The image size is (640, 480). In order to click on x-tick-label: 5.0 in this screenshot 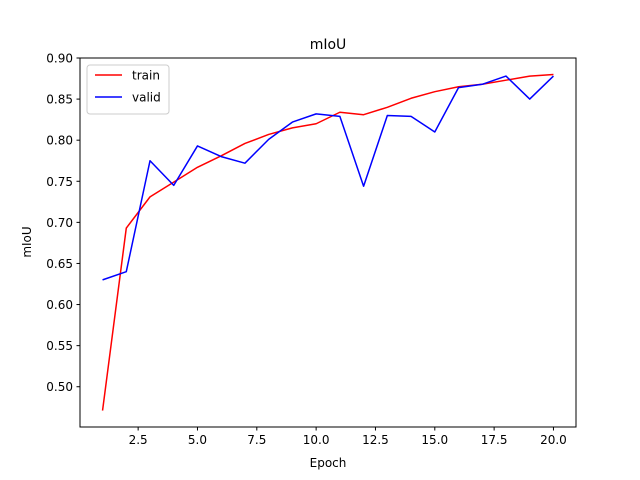, I will do `click(197, 440)`.